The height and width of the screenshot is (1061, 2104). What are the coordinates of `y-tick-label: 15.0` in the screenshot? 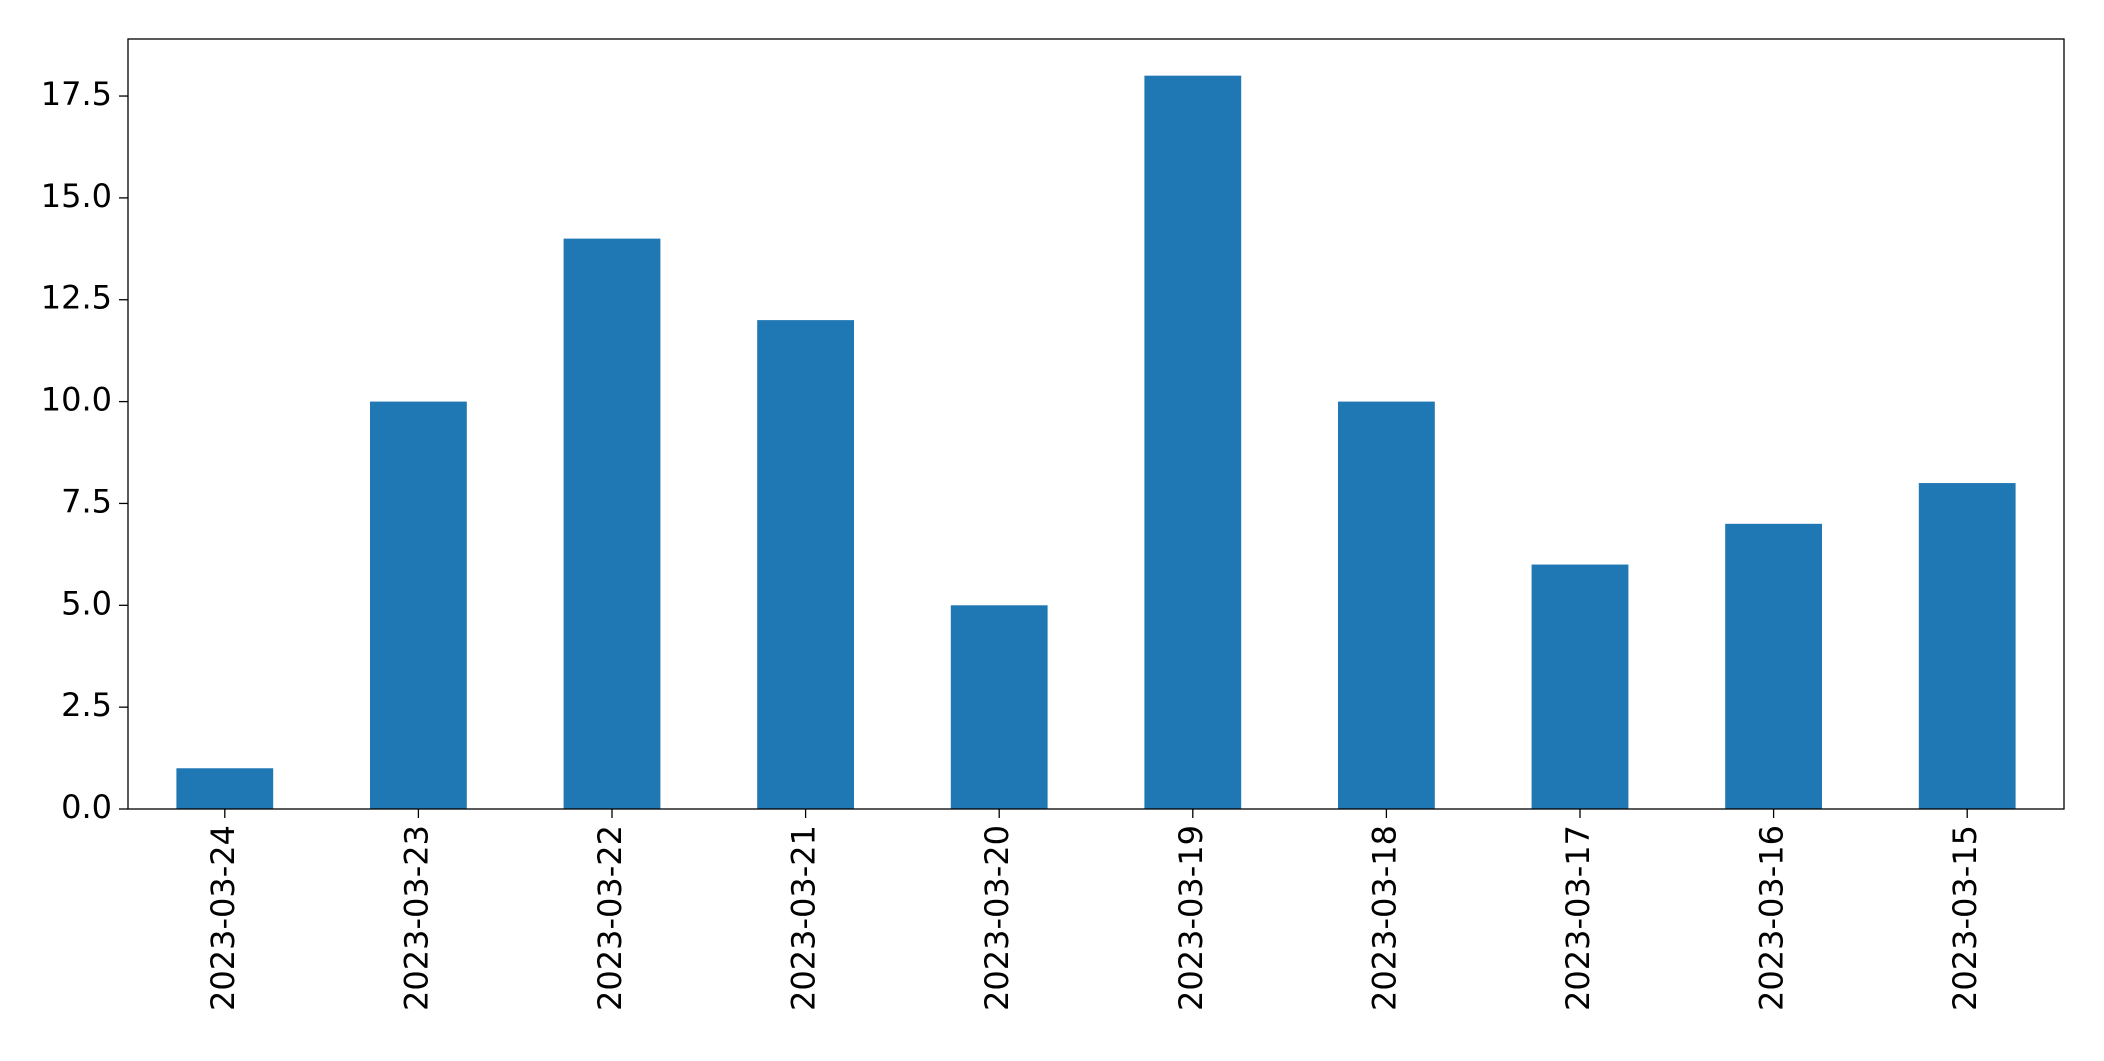 It's located at (76, 196).